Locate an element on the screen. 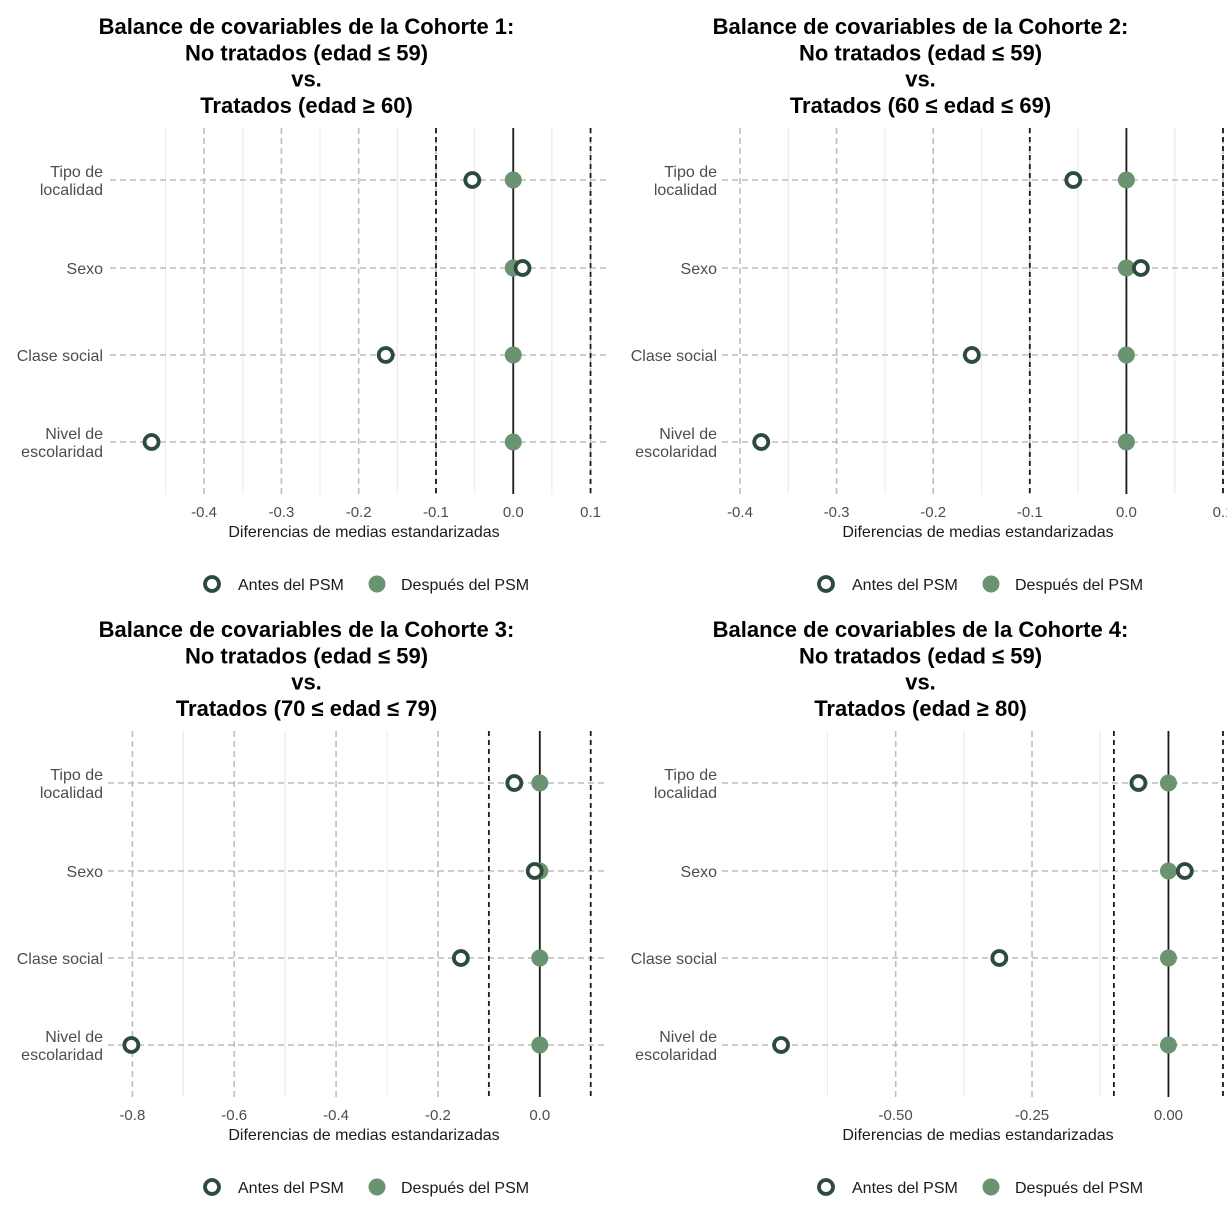 The image size is (1227, 1205). x-tick-label: 0.00 is located at coordinates (1168, 1115).